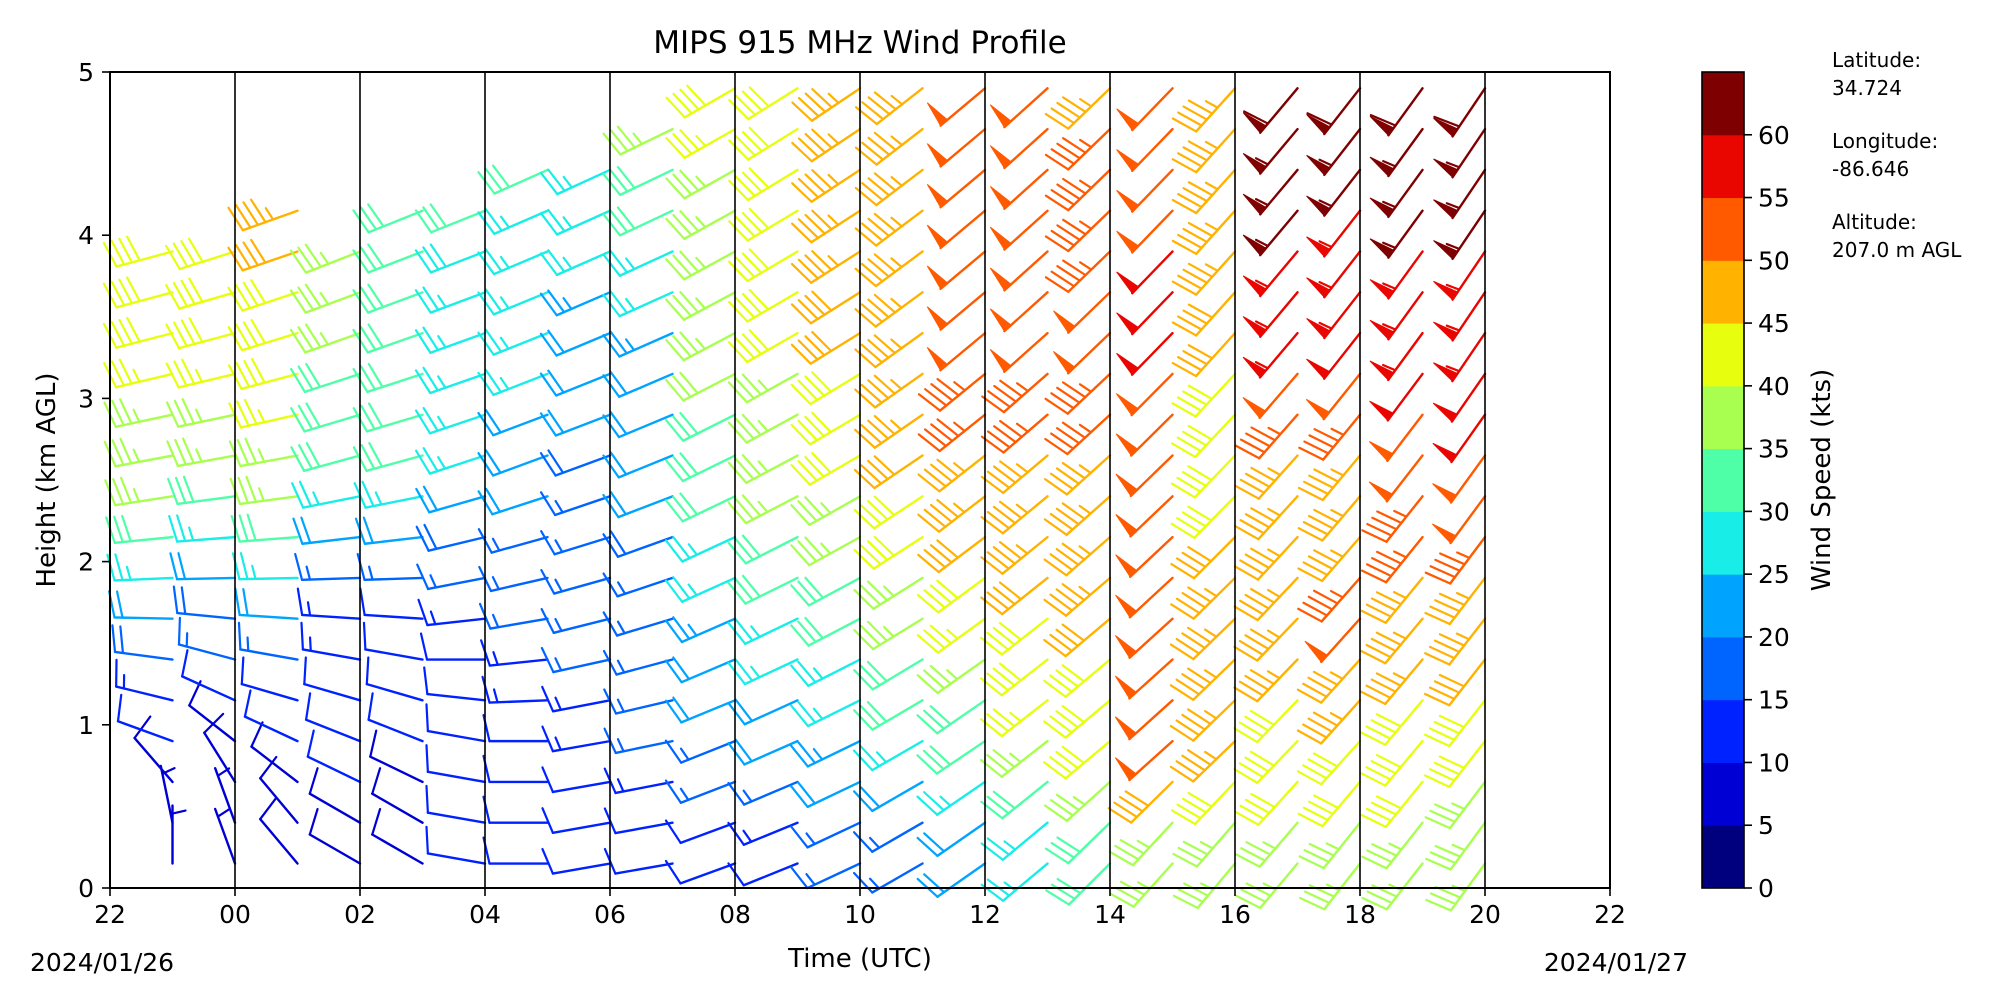 The width and height of the screenshot is (2000, 1005). I want to click on latitude-value: 34.724, so click(1867, 88).